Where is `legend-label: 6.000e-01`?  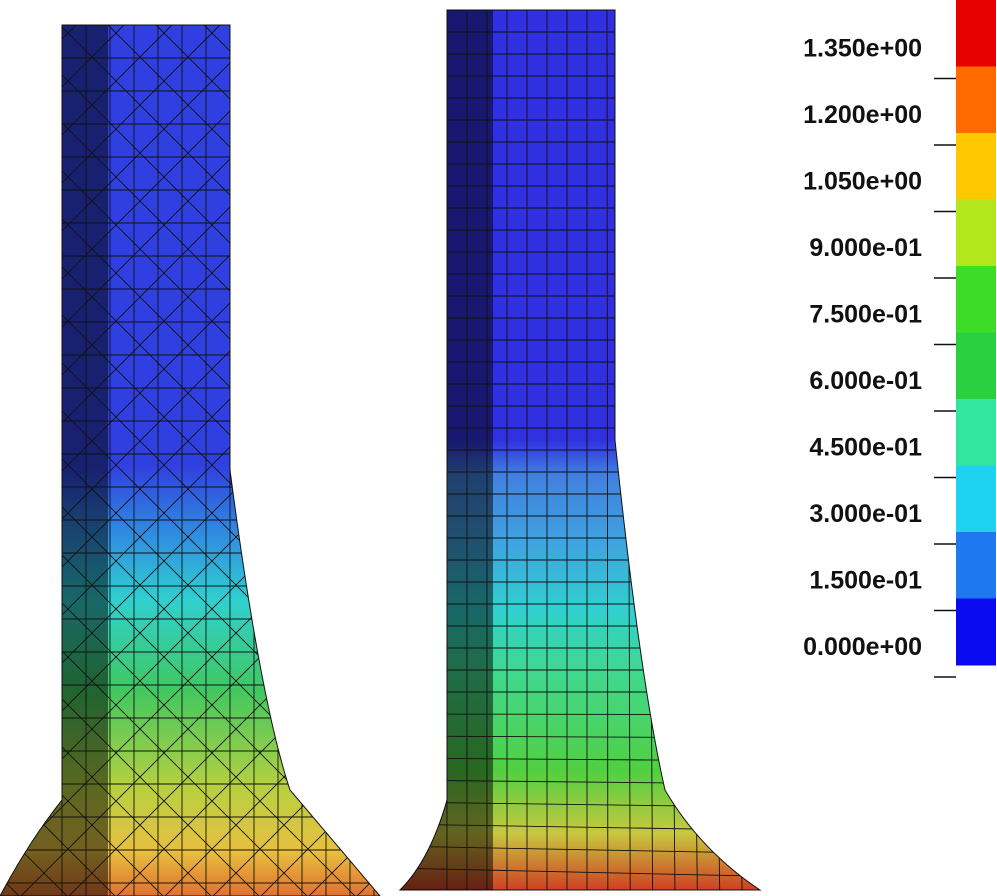 legend-label: 6.000e-01 is located at coordinates (865, 381).